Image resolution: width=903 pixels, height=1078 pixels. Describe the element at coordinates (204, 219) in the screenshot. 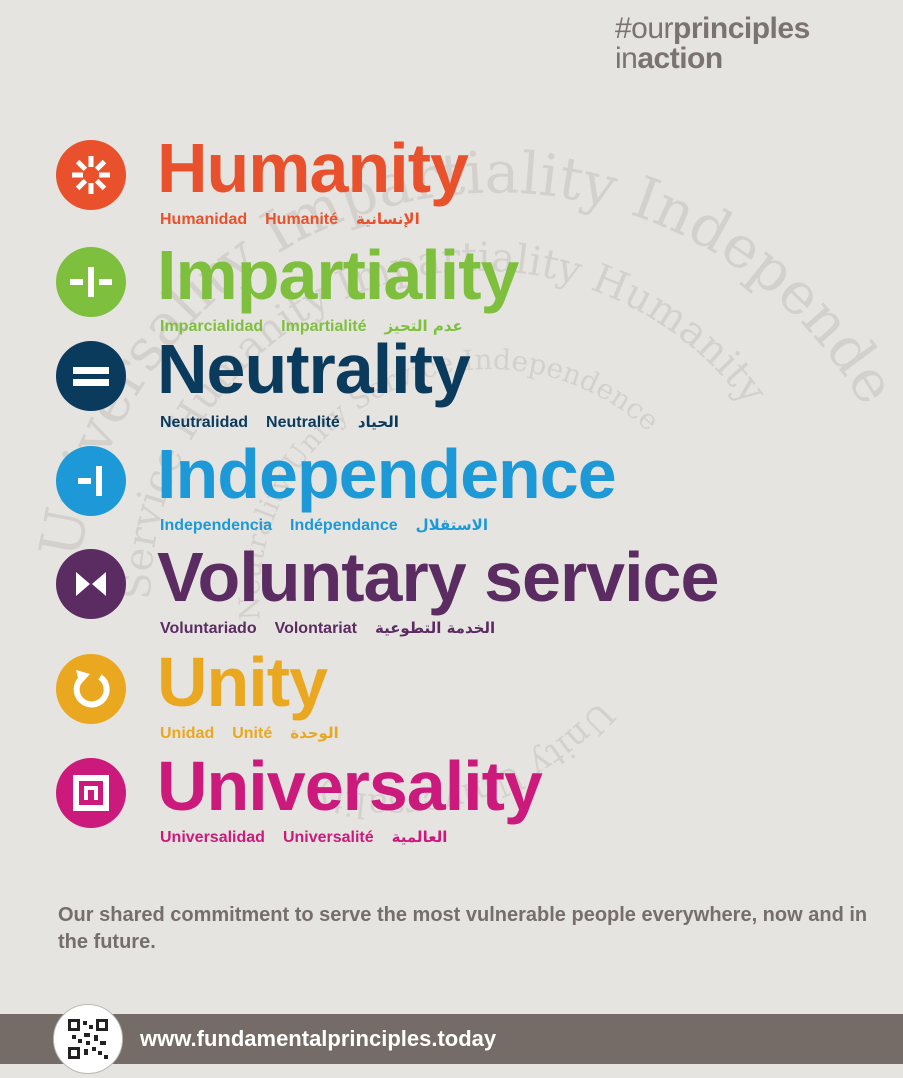

I see `translation-es: Humanidad` at that location.